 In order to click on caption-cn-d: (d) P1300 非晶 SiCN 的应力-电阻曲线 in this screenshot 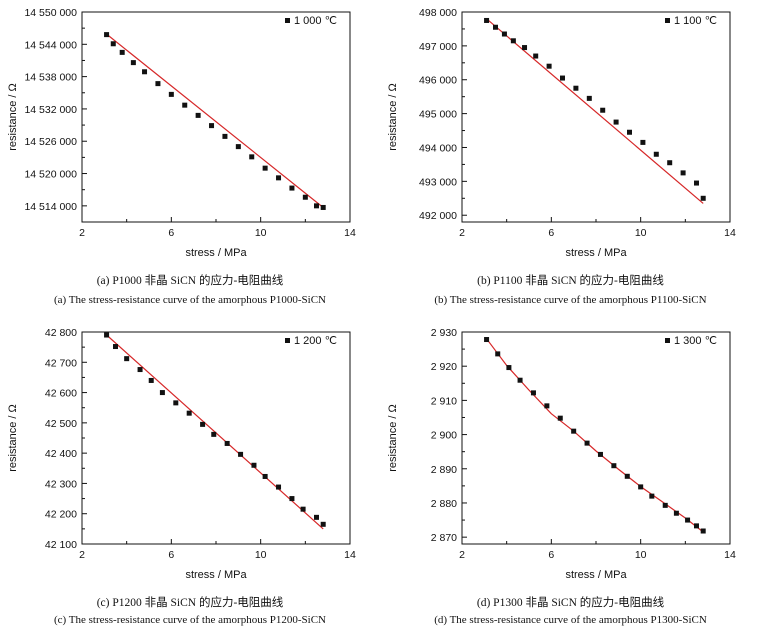, I will do `click(570, 603)`.